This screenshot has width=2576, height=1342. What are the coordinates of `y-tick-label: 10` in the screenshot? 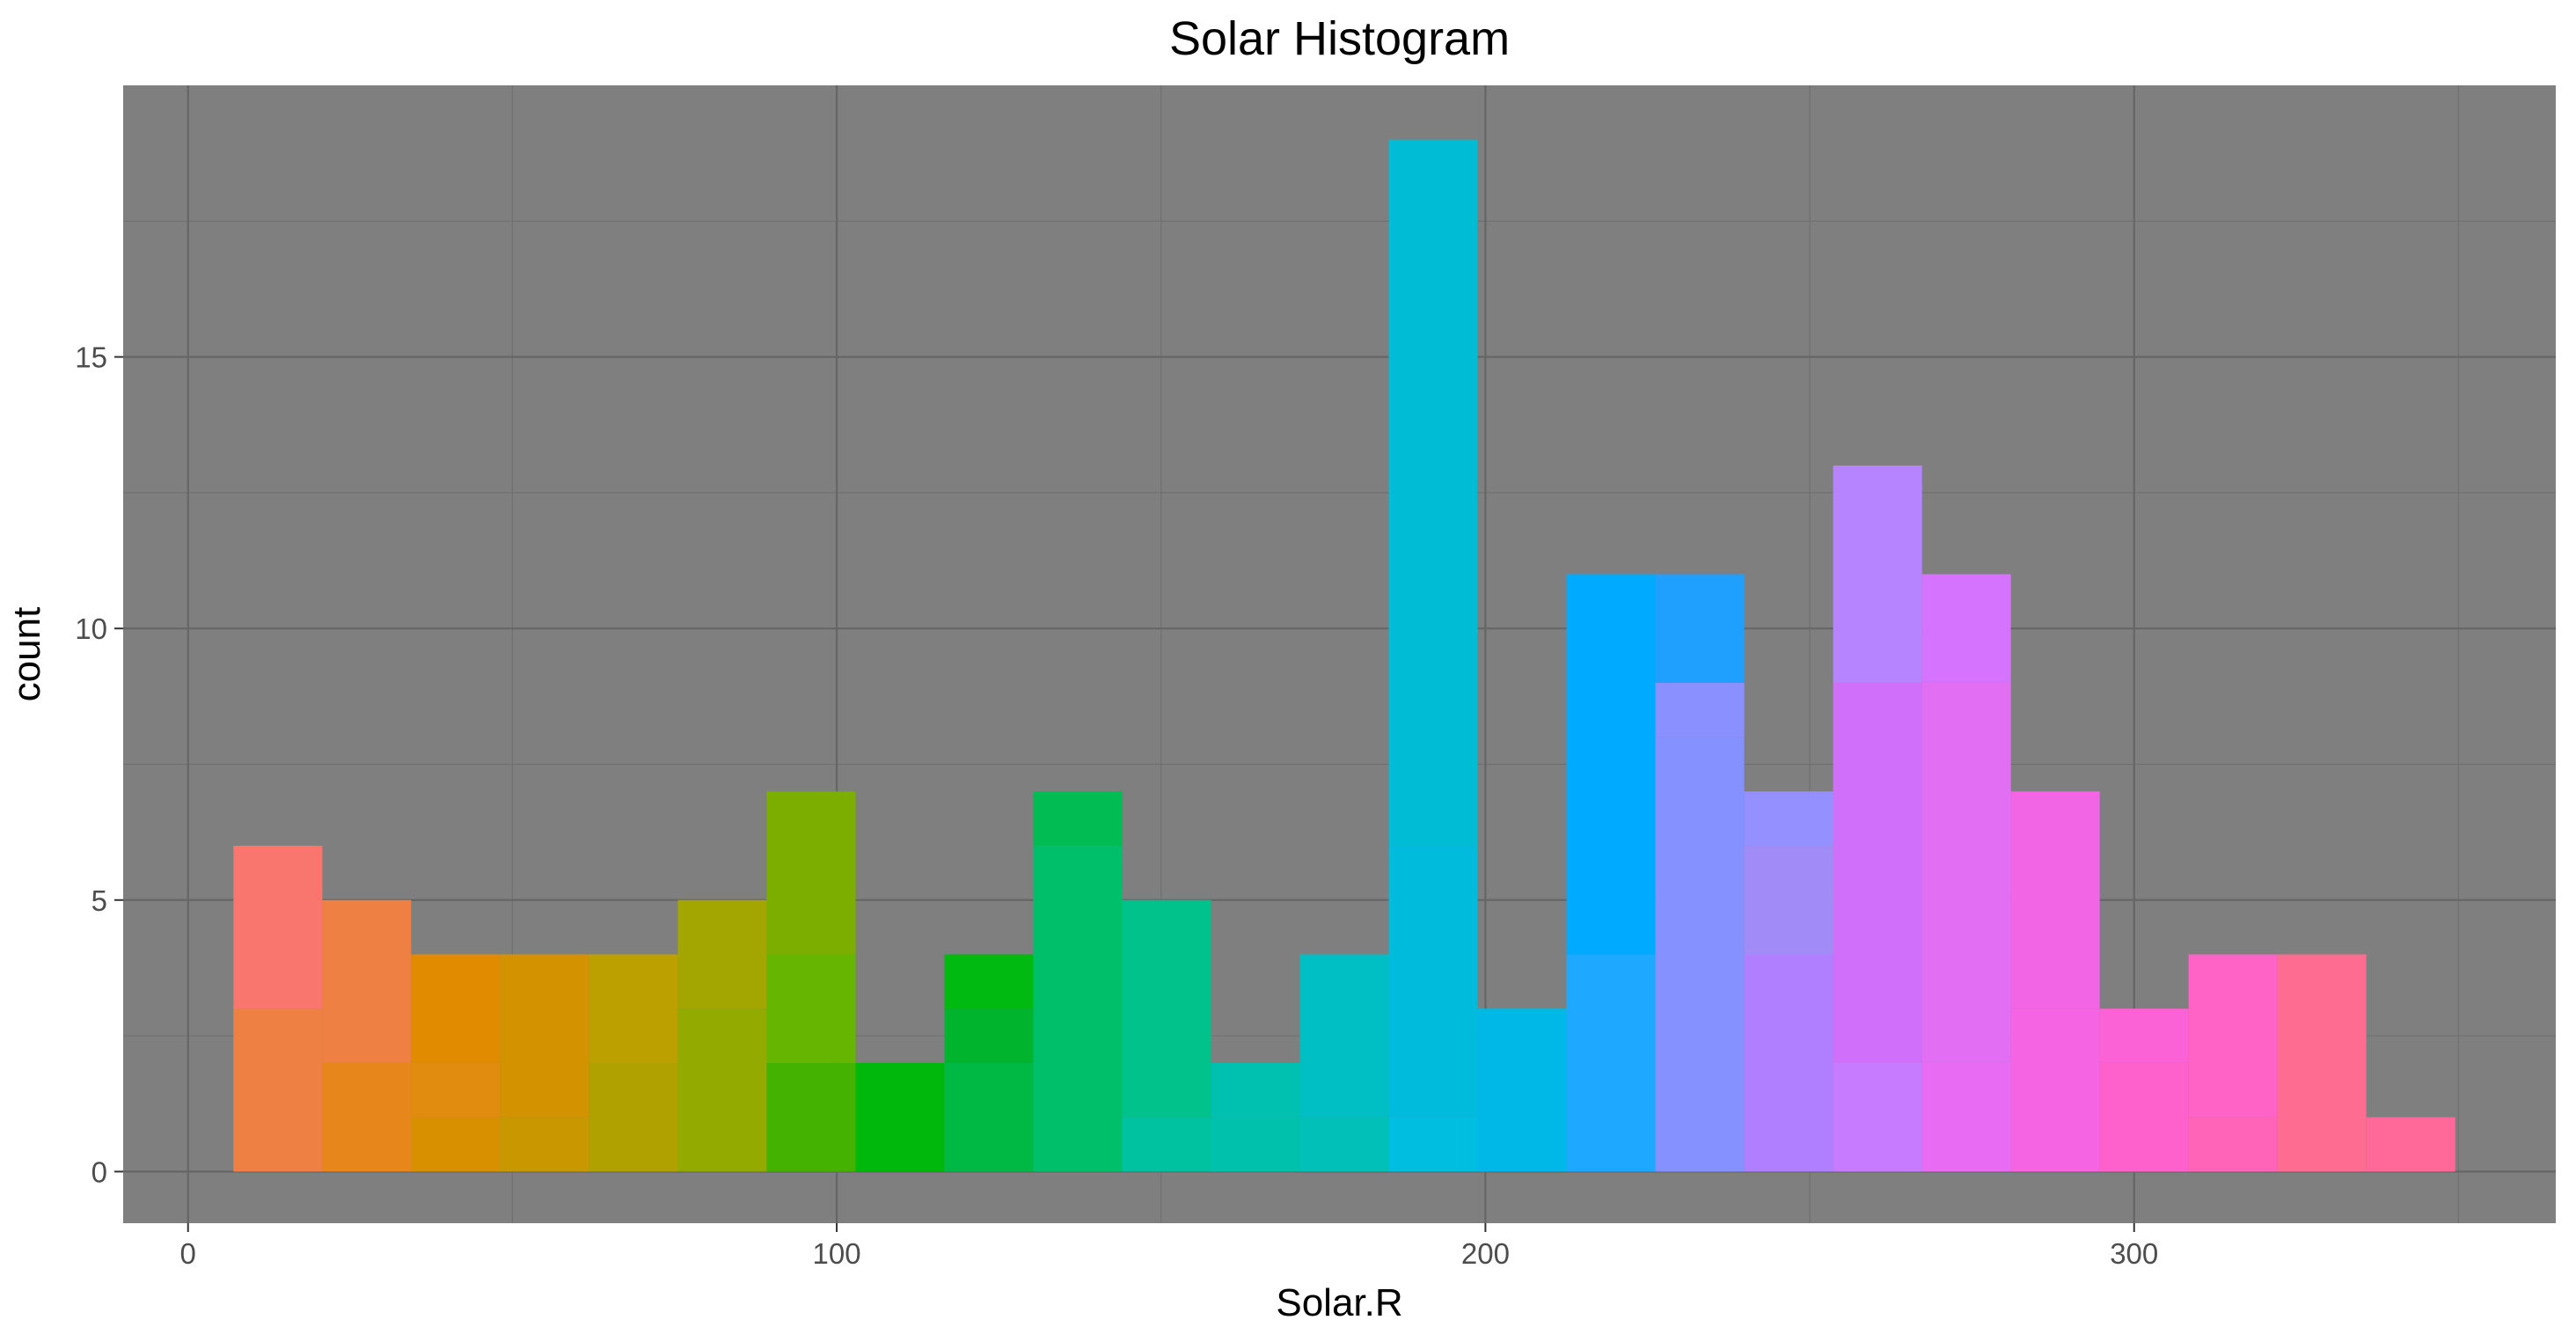 It's located at (91, 628).